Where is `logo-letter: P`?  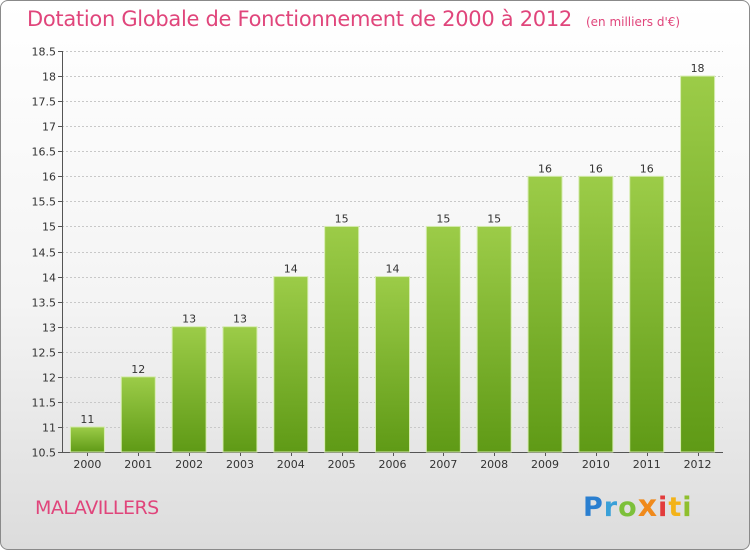
logo-letter: P is located at coordinates (593, 507).